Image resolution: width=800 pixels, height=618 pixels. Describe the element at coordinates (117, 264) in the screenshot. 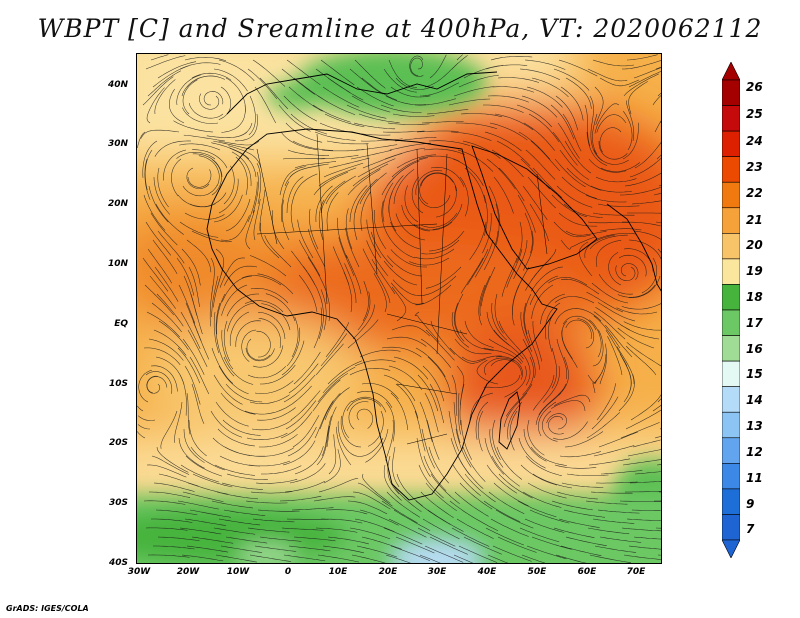

I see `y-tick-label: 10N` at that location.